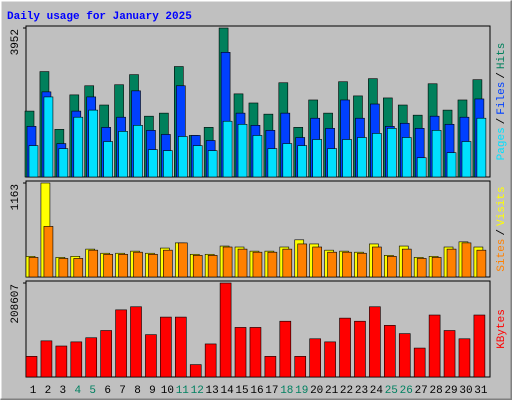 The image size is (512, 400). I want to click on x-tick-label: 12, so click(197, 391).